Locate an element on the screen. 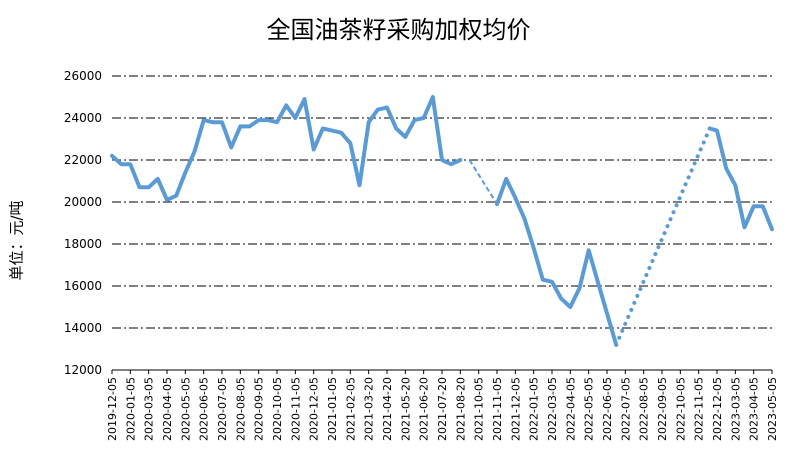 This screenshot has height=475, width=797. x-tick-label: 2021-07-20 is located at coordinates (442, 409).